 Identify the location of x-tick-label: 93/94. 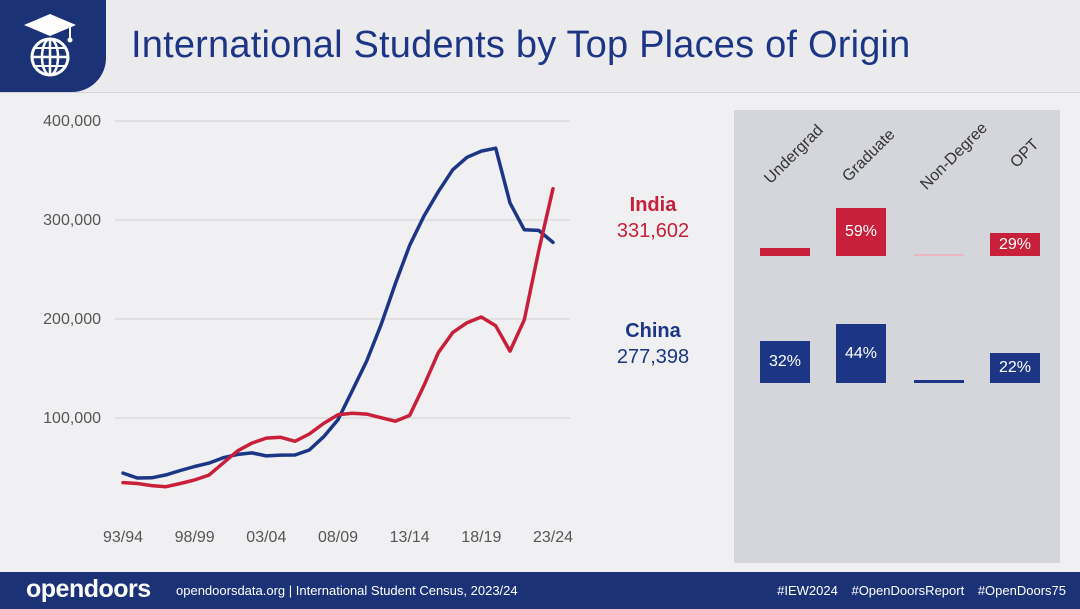
(123, 537).